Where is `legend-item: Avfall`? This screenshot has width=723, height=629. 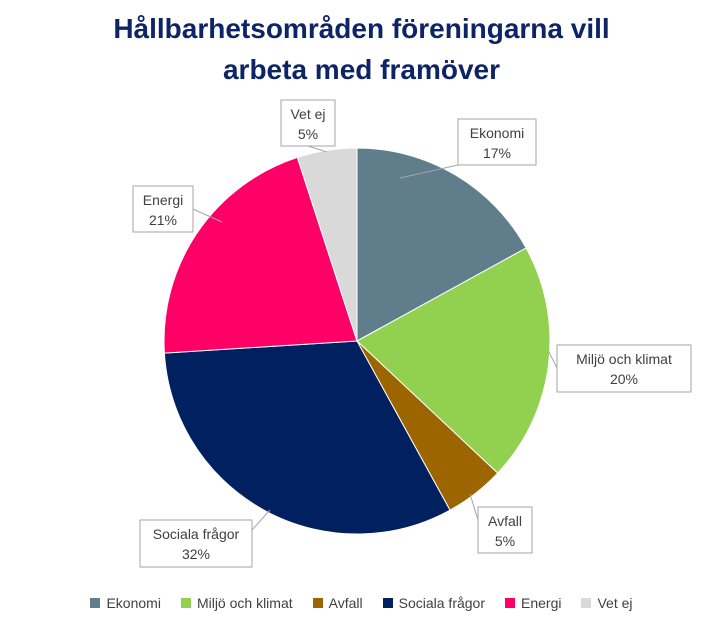 legend-item: Avfall is located at coordinates (337, 603).